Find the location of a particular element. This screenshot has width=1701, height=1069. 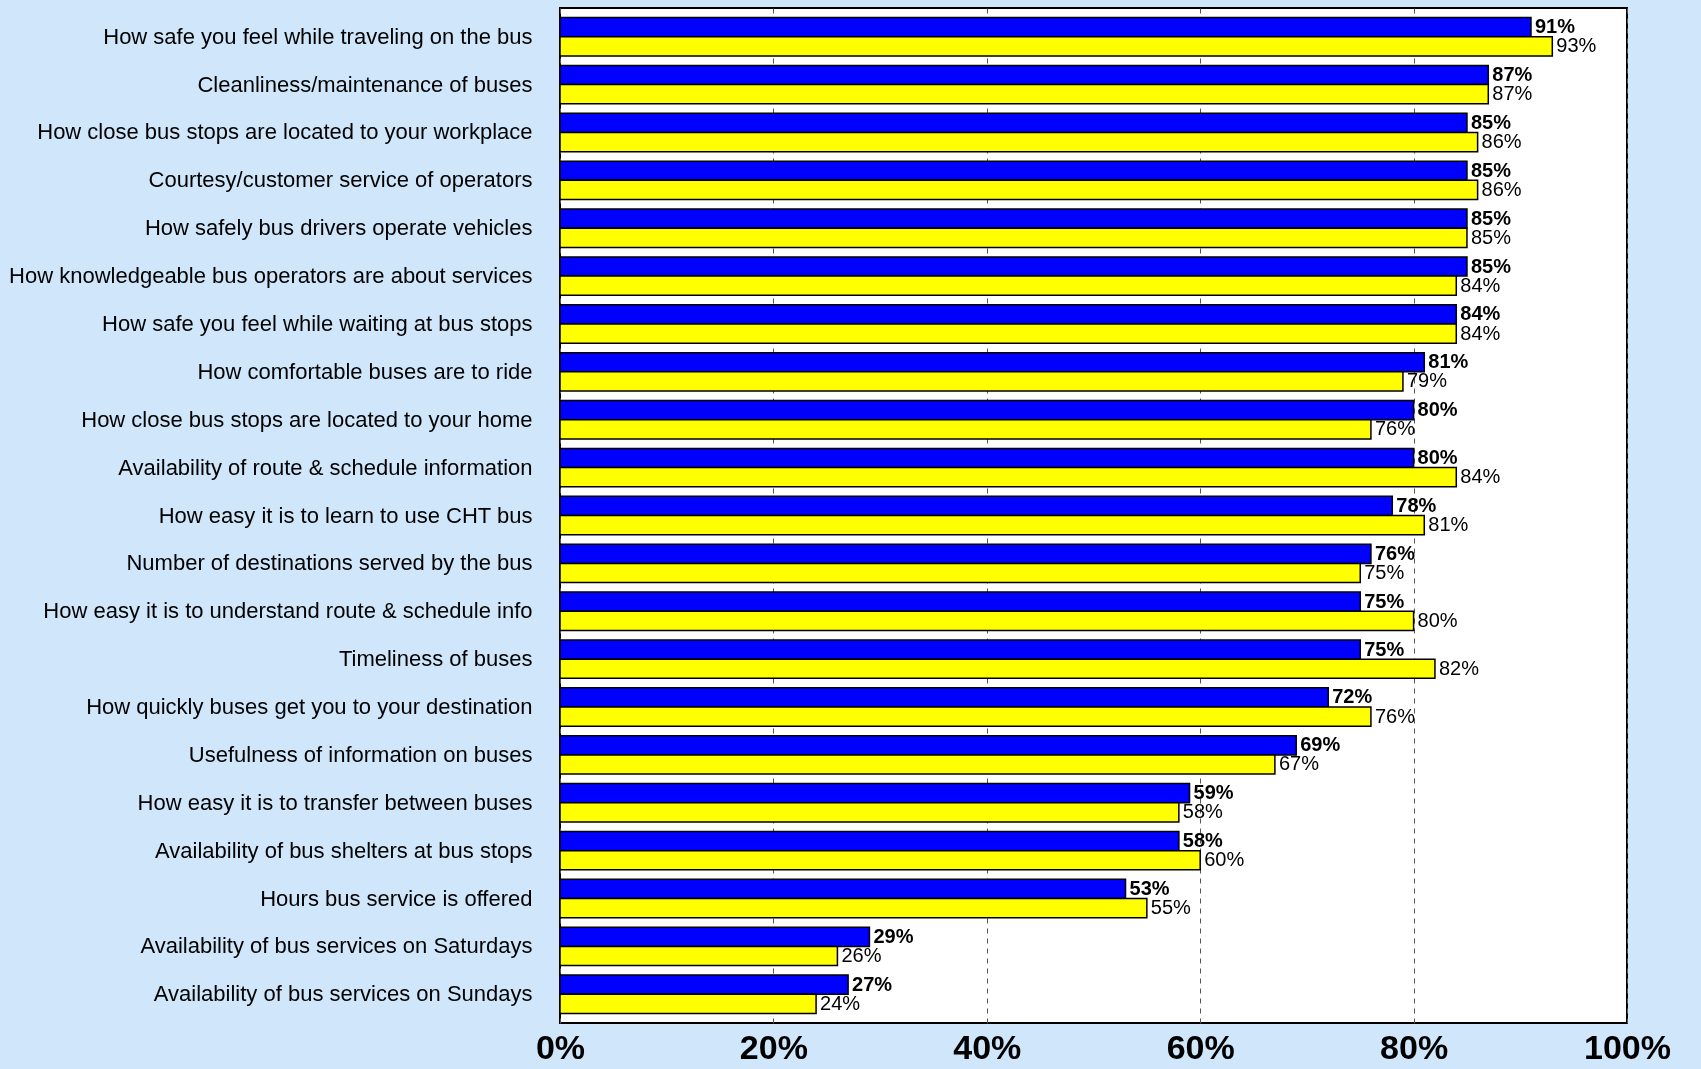

y-tick-label: Availability of bus services on Sundays is located at coordinates (343, 994).